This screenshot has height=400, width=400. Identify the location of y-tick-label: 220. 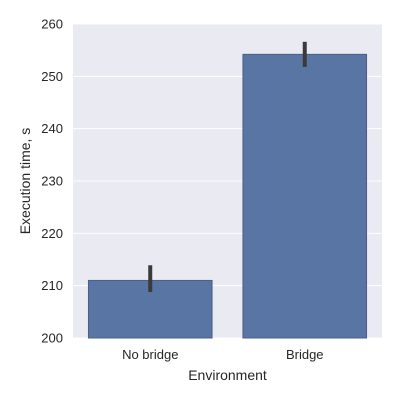
(52, 233).